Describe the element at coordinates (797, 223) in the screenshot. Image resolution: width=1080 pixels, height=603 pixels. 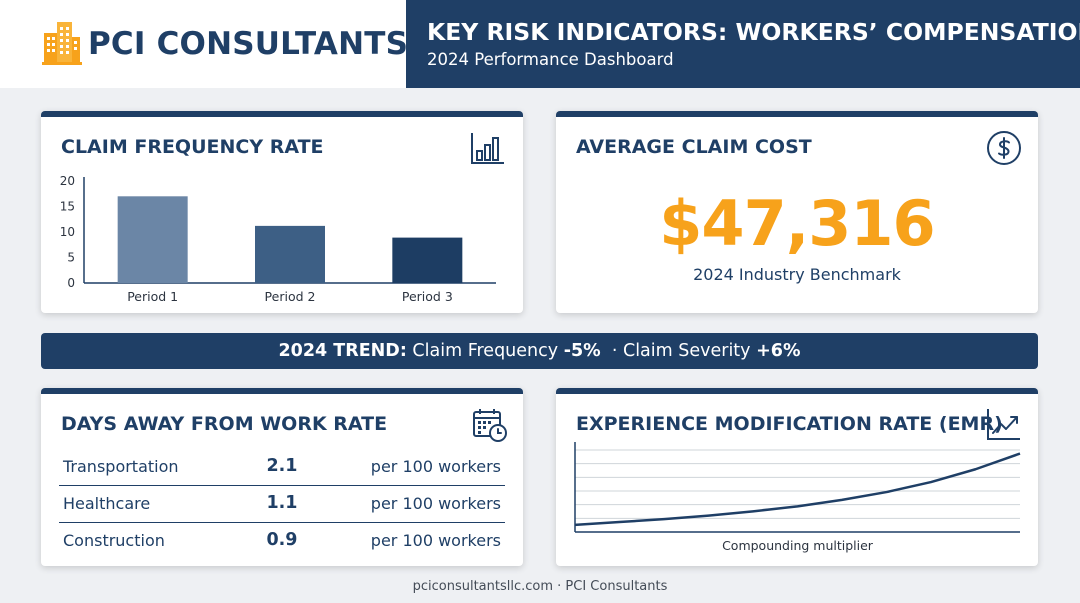
I see `average-claim-cost-value: $47,316` at that location.